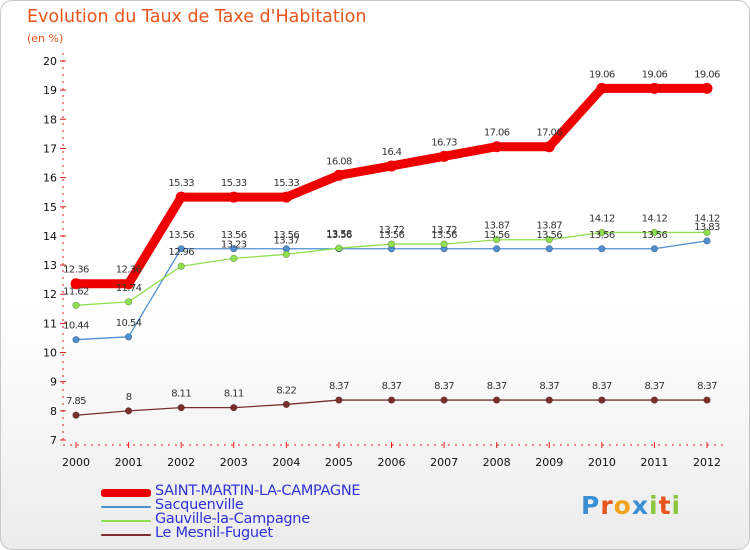 This screenshot has width=750, height=550. I want to click on x-tick-label: 2012, so click(707, 462).